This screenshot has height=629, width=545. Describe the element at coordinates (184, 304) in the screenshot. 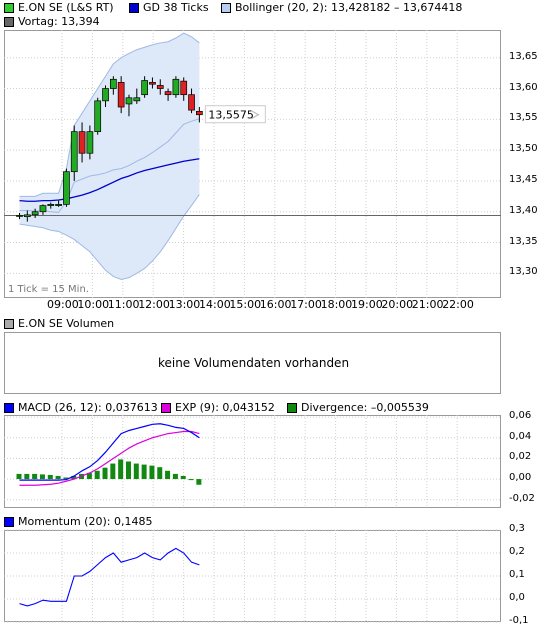

I see `time-tick-label: 13:00` at that location.